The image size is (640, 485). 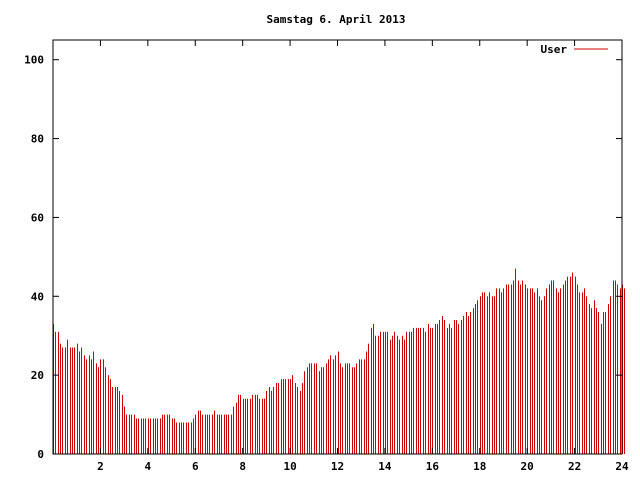 I want to click on y-tick-label: 20, so click(x=37, y=375).